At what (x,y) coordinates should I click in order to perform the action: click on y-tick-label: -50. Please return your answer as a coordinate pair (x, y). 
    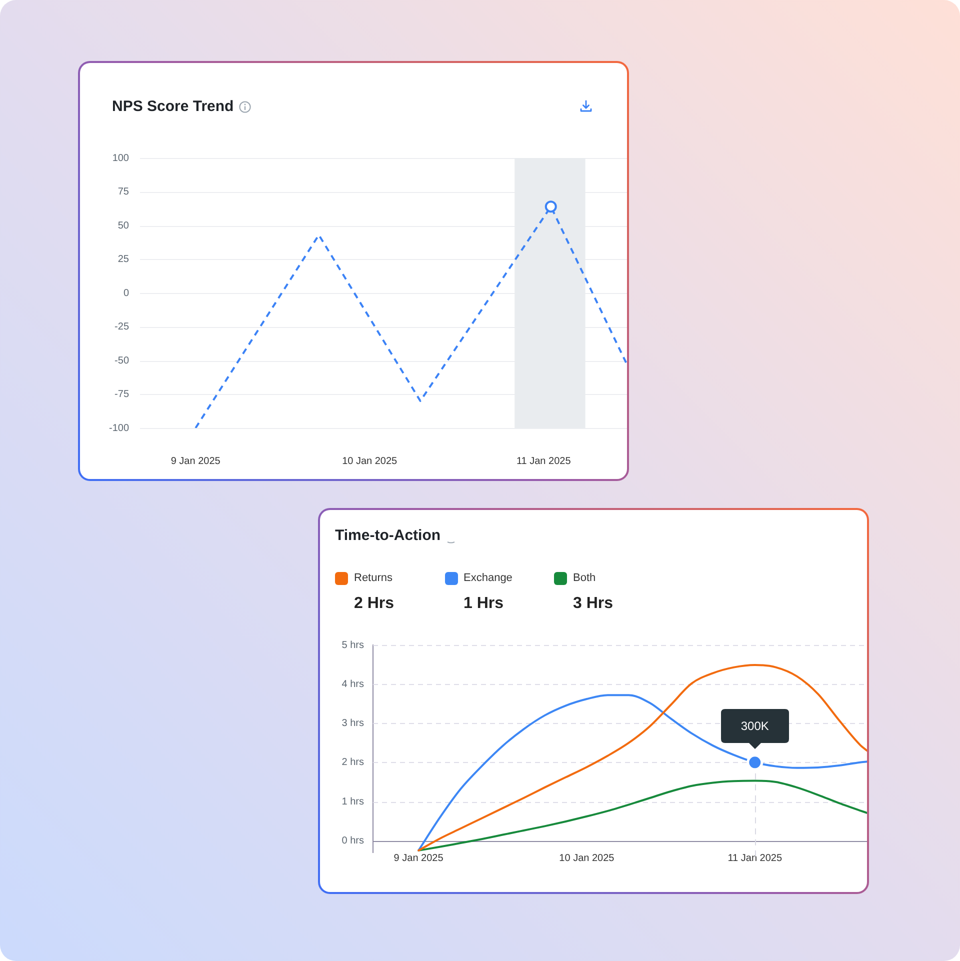
    Looking at the image, I should click on (122, 360).